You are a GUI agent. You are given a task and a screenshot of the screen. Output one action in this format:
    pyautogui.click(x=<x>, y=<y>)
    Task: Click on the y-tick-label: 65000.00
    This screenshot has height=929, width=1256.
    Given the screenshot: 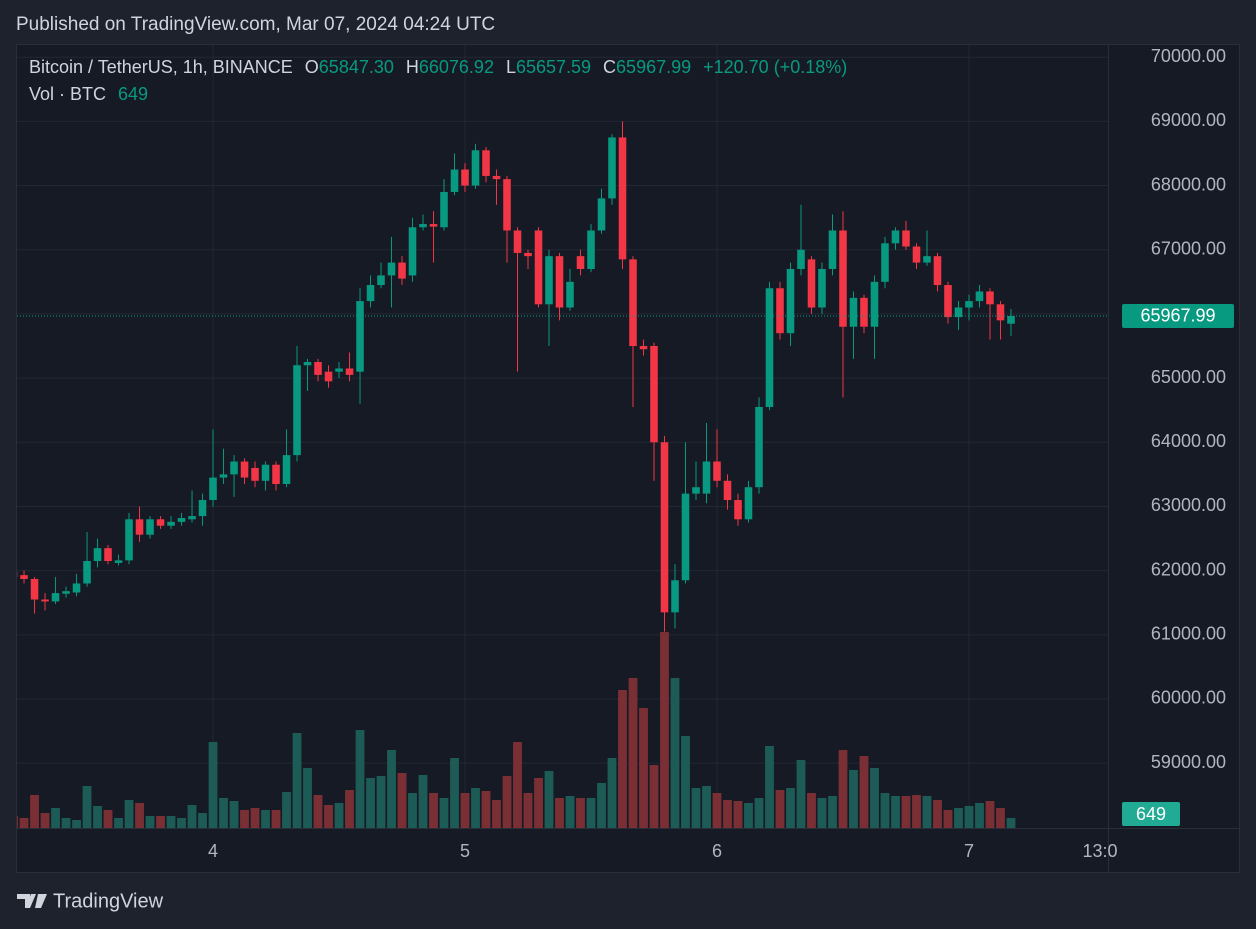 What is the action you would take?
    pyautogui.click(x=1188, y=377)
    